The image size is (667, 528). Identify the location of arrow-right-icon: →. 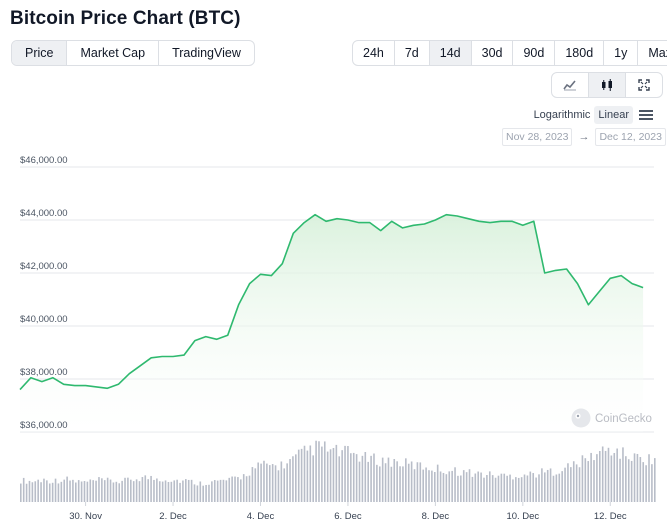
(584, 137).